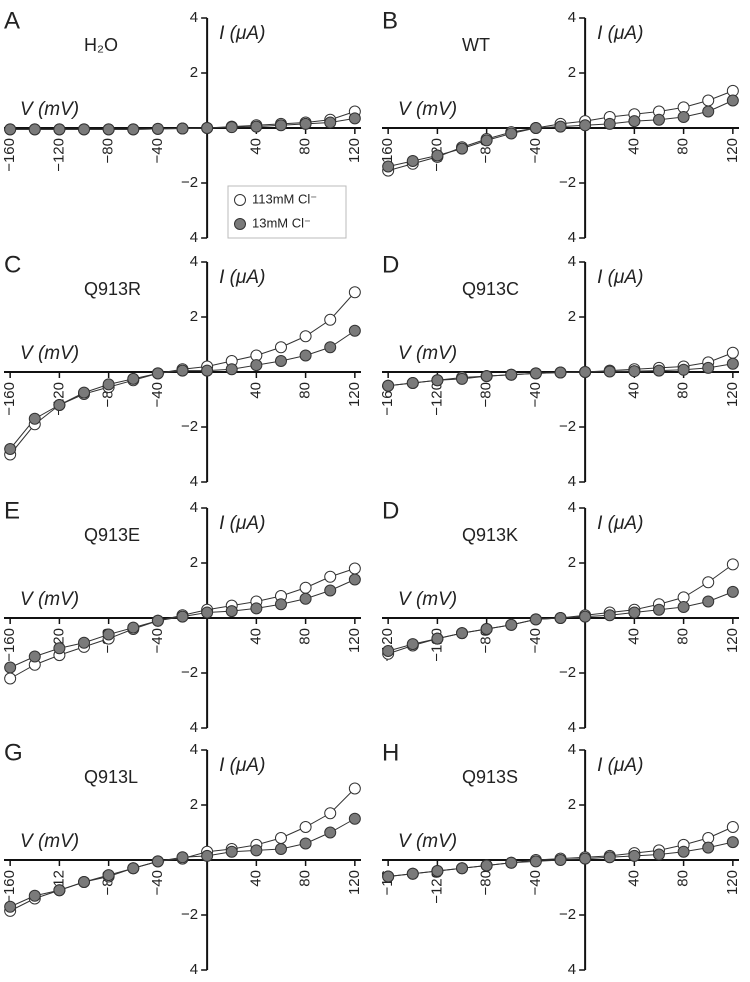  What do you see at coordinates (281, 222) in the screenshot?
I see `legend-label: 13mM Cl⁻` at bounding box center [281, 222].